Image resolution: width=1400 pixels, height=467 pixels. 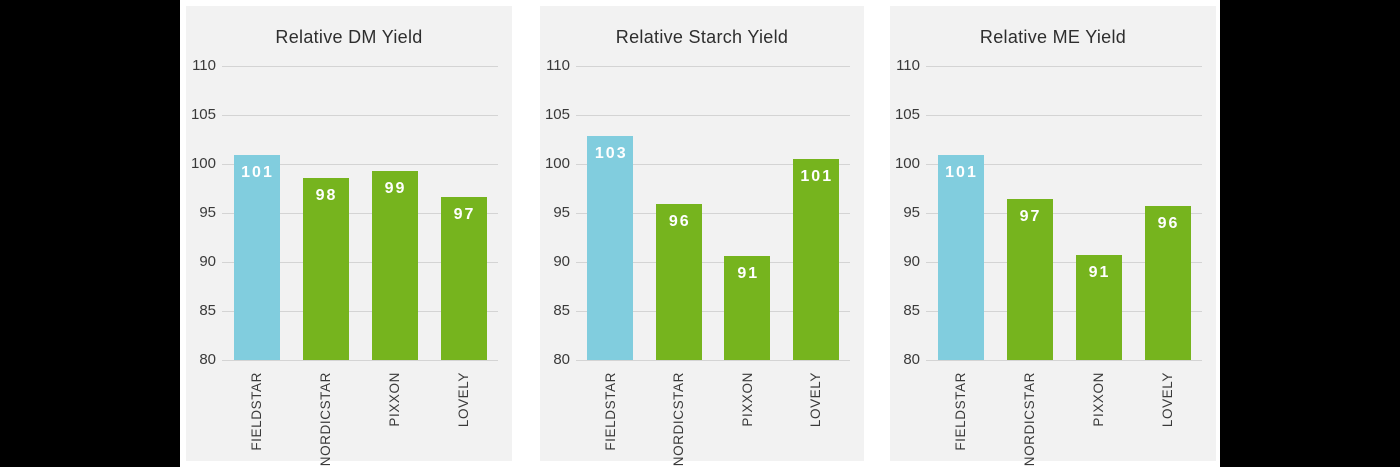 I want to click on bar-fieldstar: 103, so click(x=610, y=247).